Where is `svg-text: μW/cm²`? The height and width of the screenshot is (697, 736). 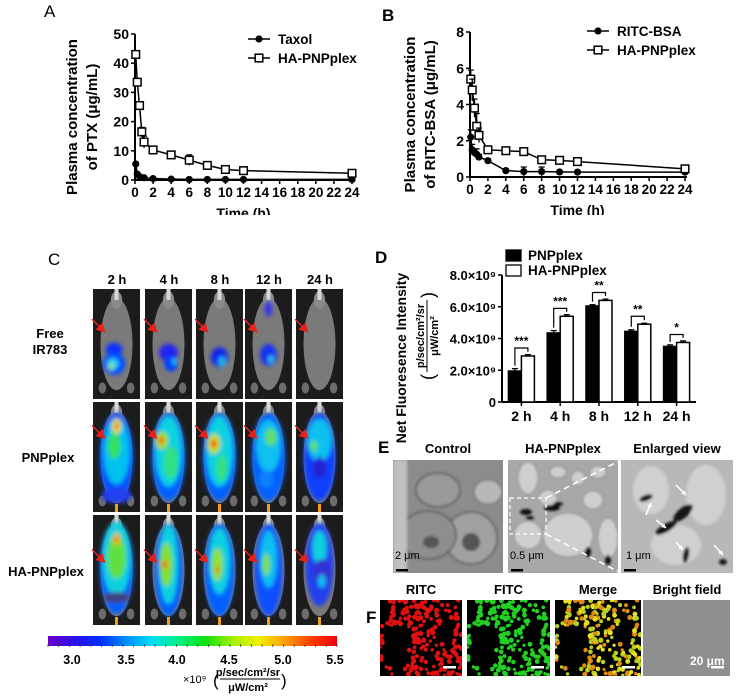 svg-text: μW/cm² is located at coordinates (248, 688).